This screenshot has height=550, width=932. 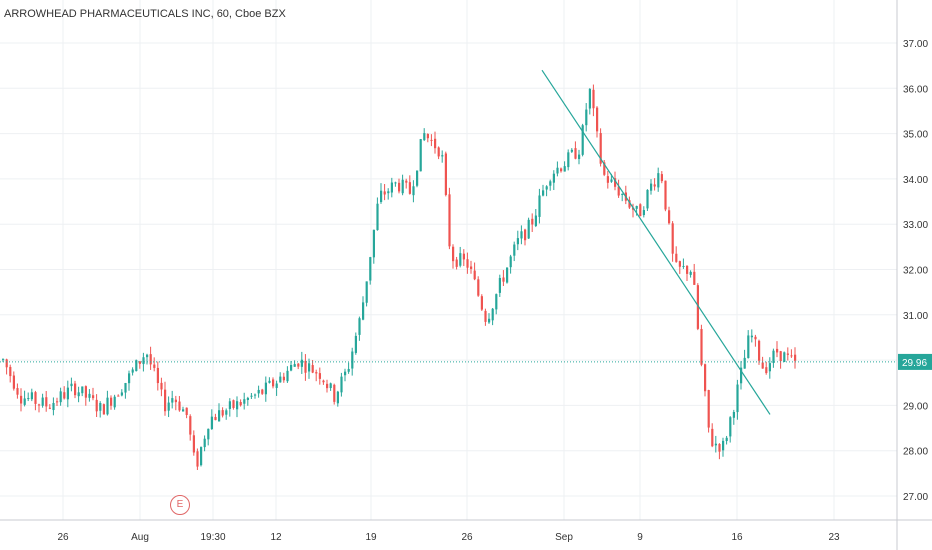 I want to click on x-tick-label: 9, so click(x=640, y=537).